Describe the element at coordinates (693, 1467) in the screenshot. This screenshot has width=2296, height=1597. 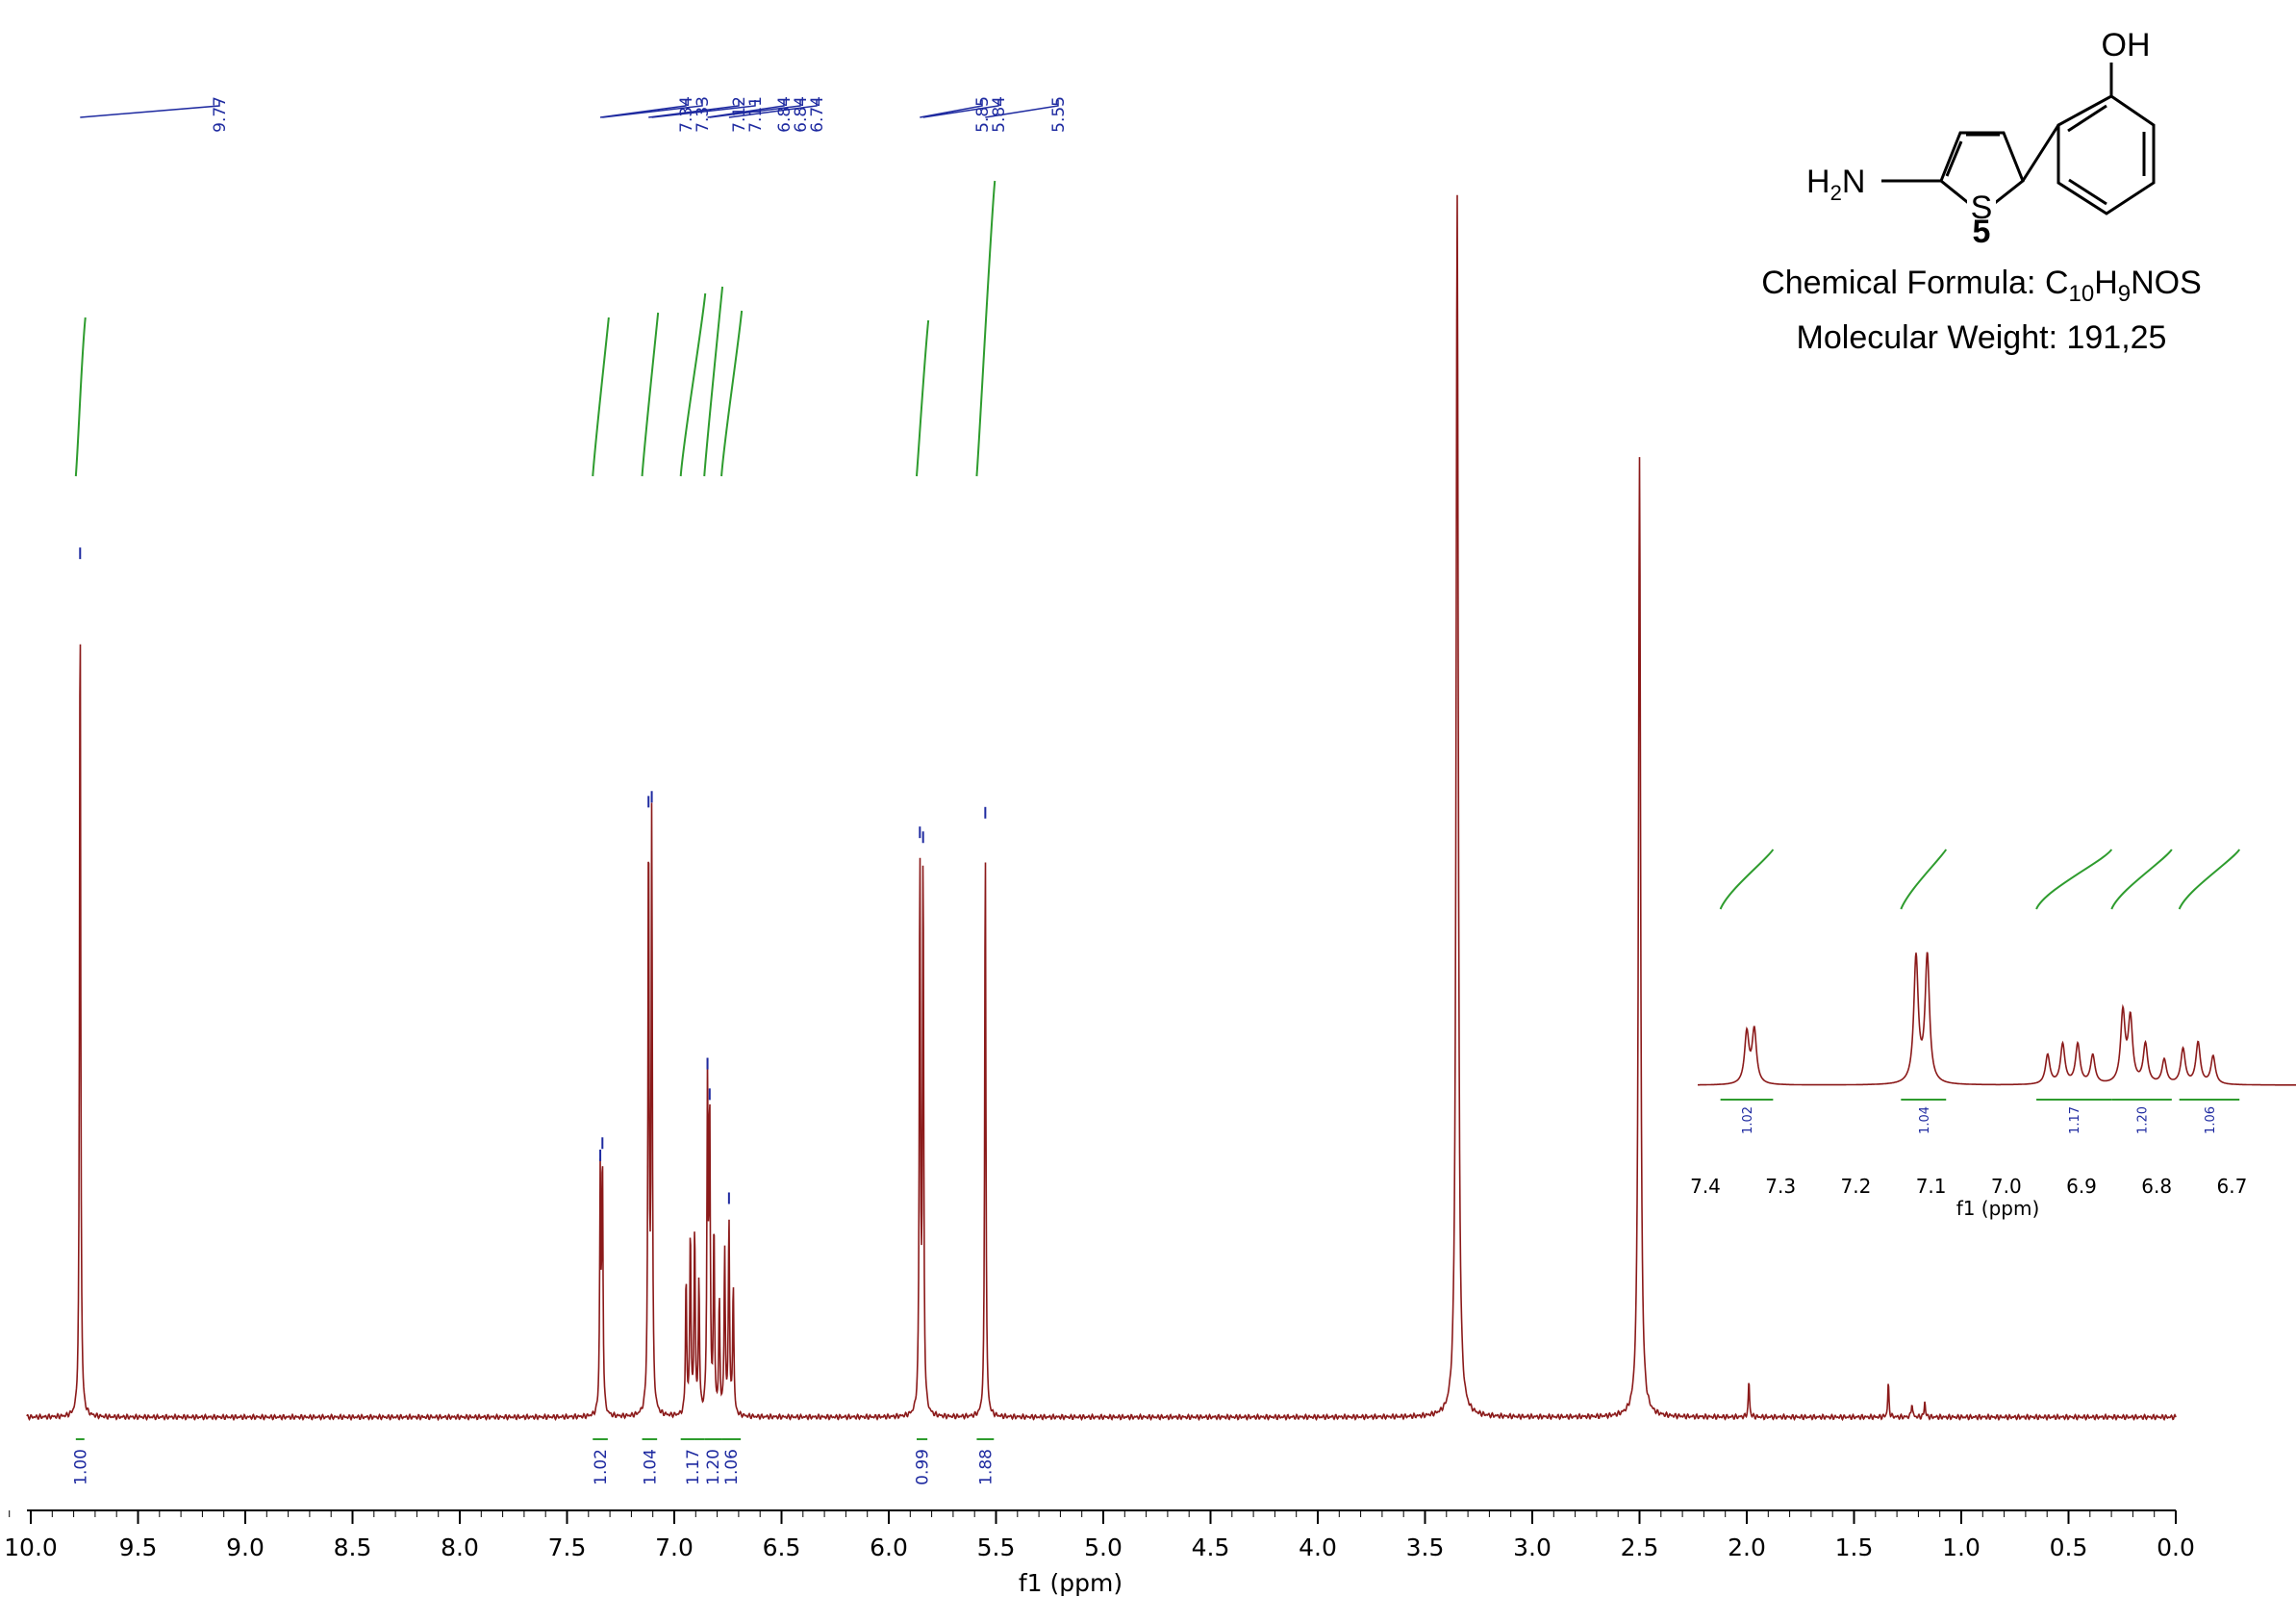
I see `integral-value: 1.17` at that location.